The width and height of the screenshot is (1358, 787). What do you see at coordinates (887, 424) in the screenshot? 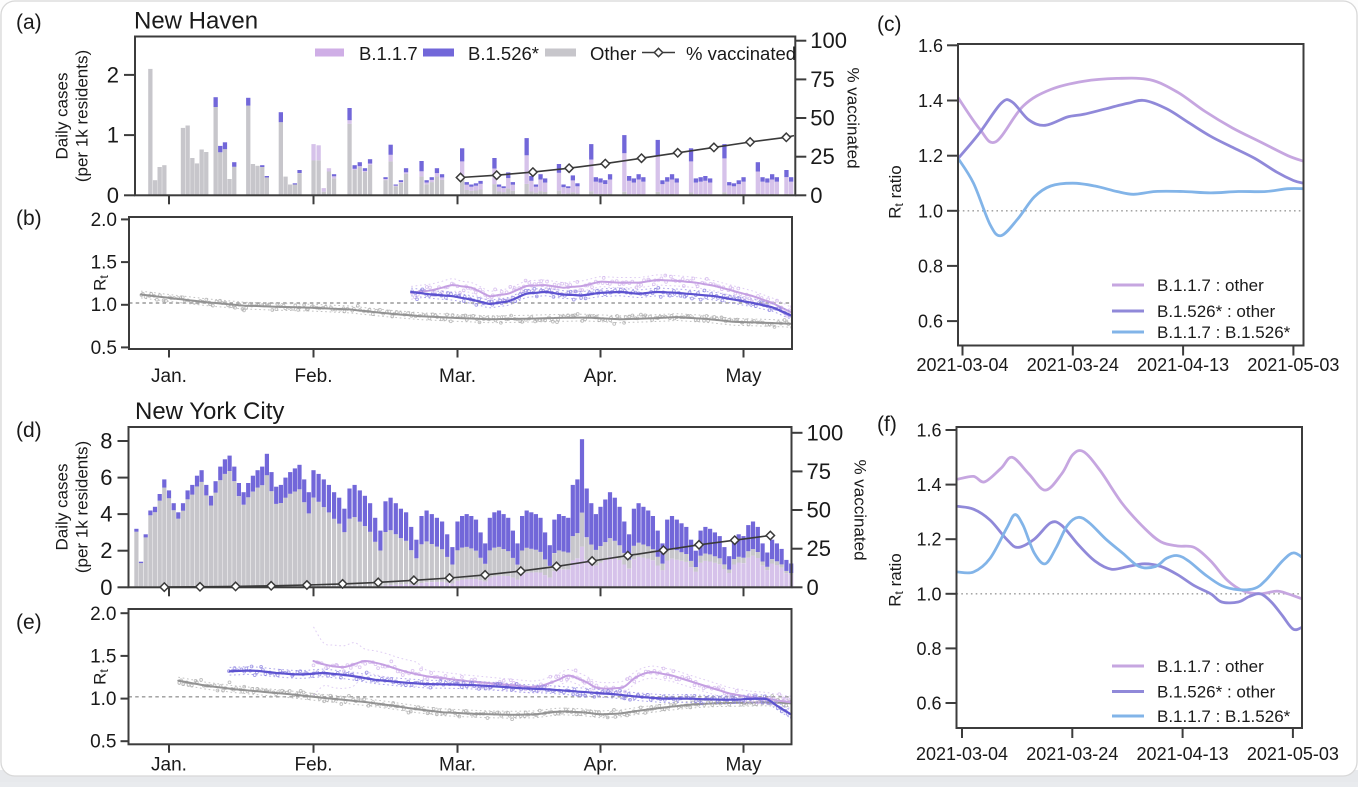
I see `svg-text: (f)` at bounding box center [887, 424].